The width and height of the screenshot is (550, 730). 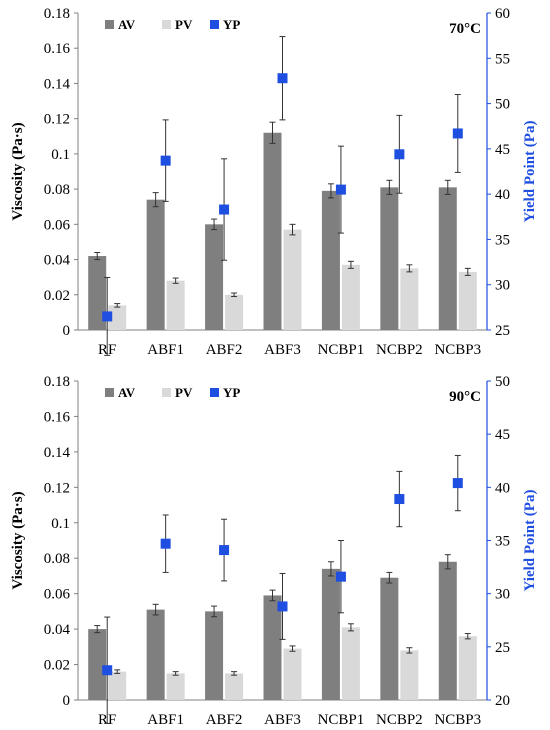 What do you see at coordinates (502, 59) in the screenshot?
I see `right-tick-label: 55` at bounding box center [502, 59].